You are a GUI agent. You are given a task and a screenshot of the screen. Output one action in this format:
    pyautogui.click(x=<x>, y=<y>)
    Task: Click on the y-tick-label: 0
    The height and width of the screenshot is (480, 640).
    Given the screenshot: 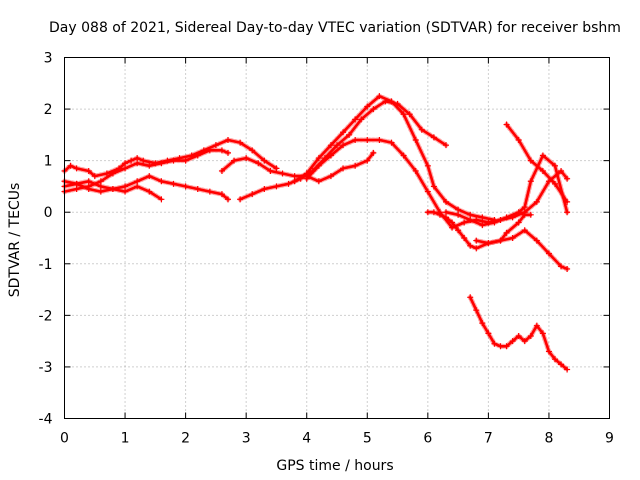 What is the action you would take?
    pyautogui.click(x=48, y=213)
    